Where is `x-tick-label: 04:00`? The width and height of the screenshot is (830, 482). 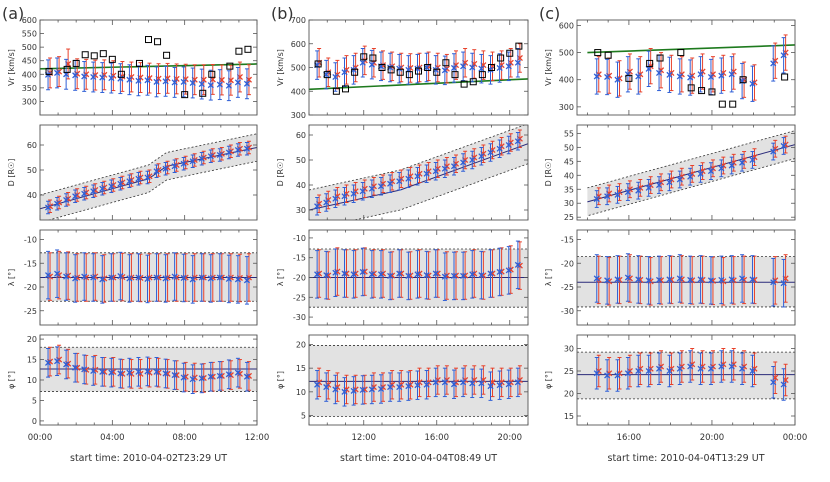 x-tick-label: 04:00 is located at coordinates (112, 438).